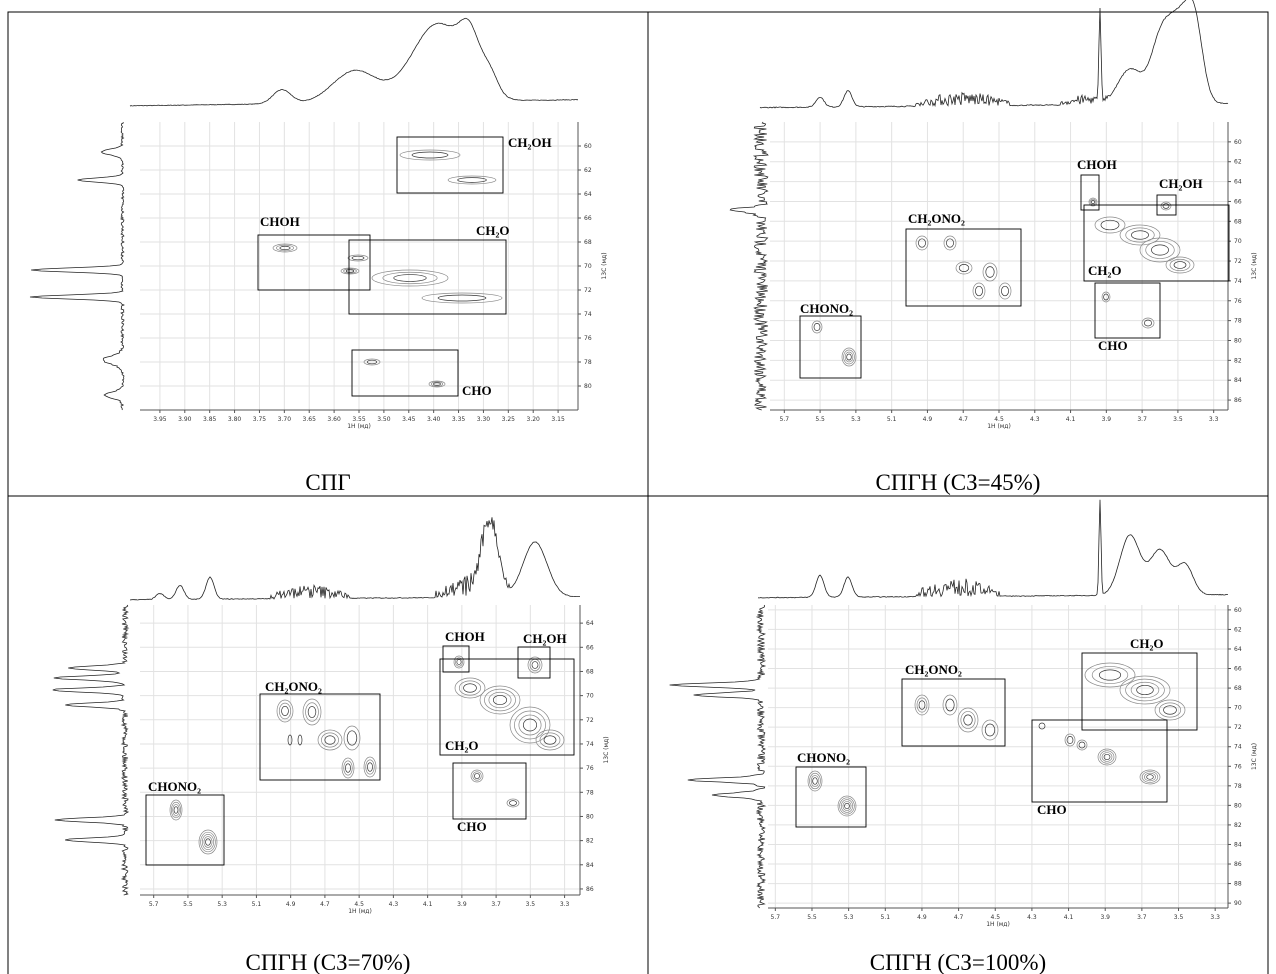  What do you see at coordinates (434, 419) in the screenshot?
I see `x-tick-label: 3.40` at bounding box center [434, 419].